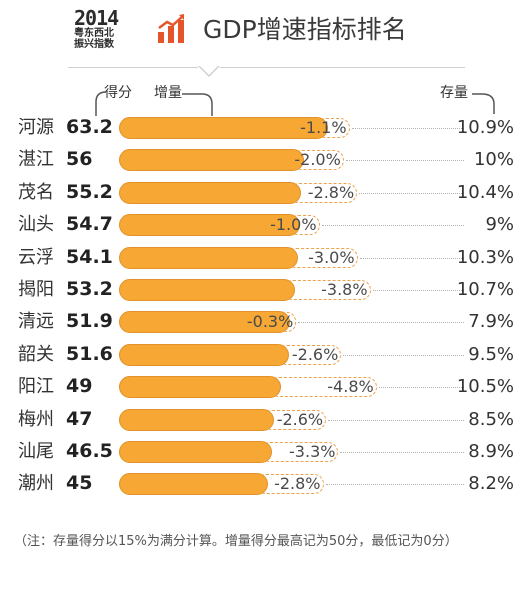 This screenshot has height=595, width=528. I want to click on stock-label: 8.5%, so click(491, 419).